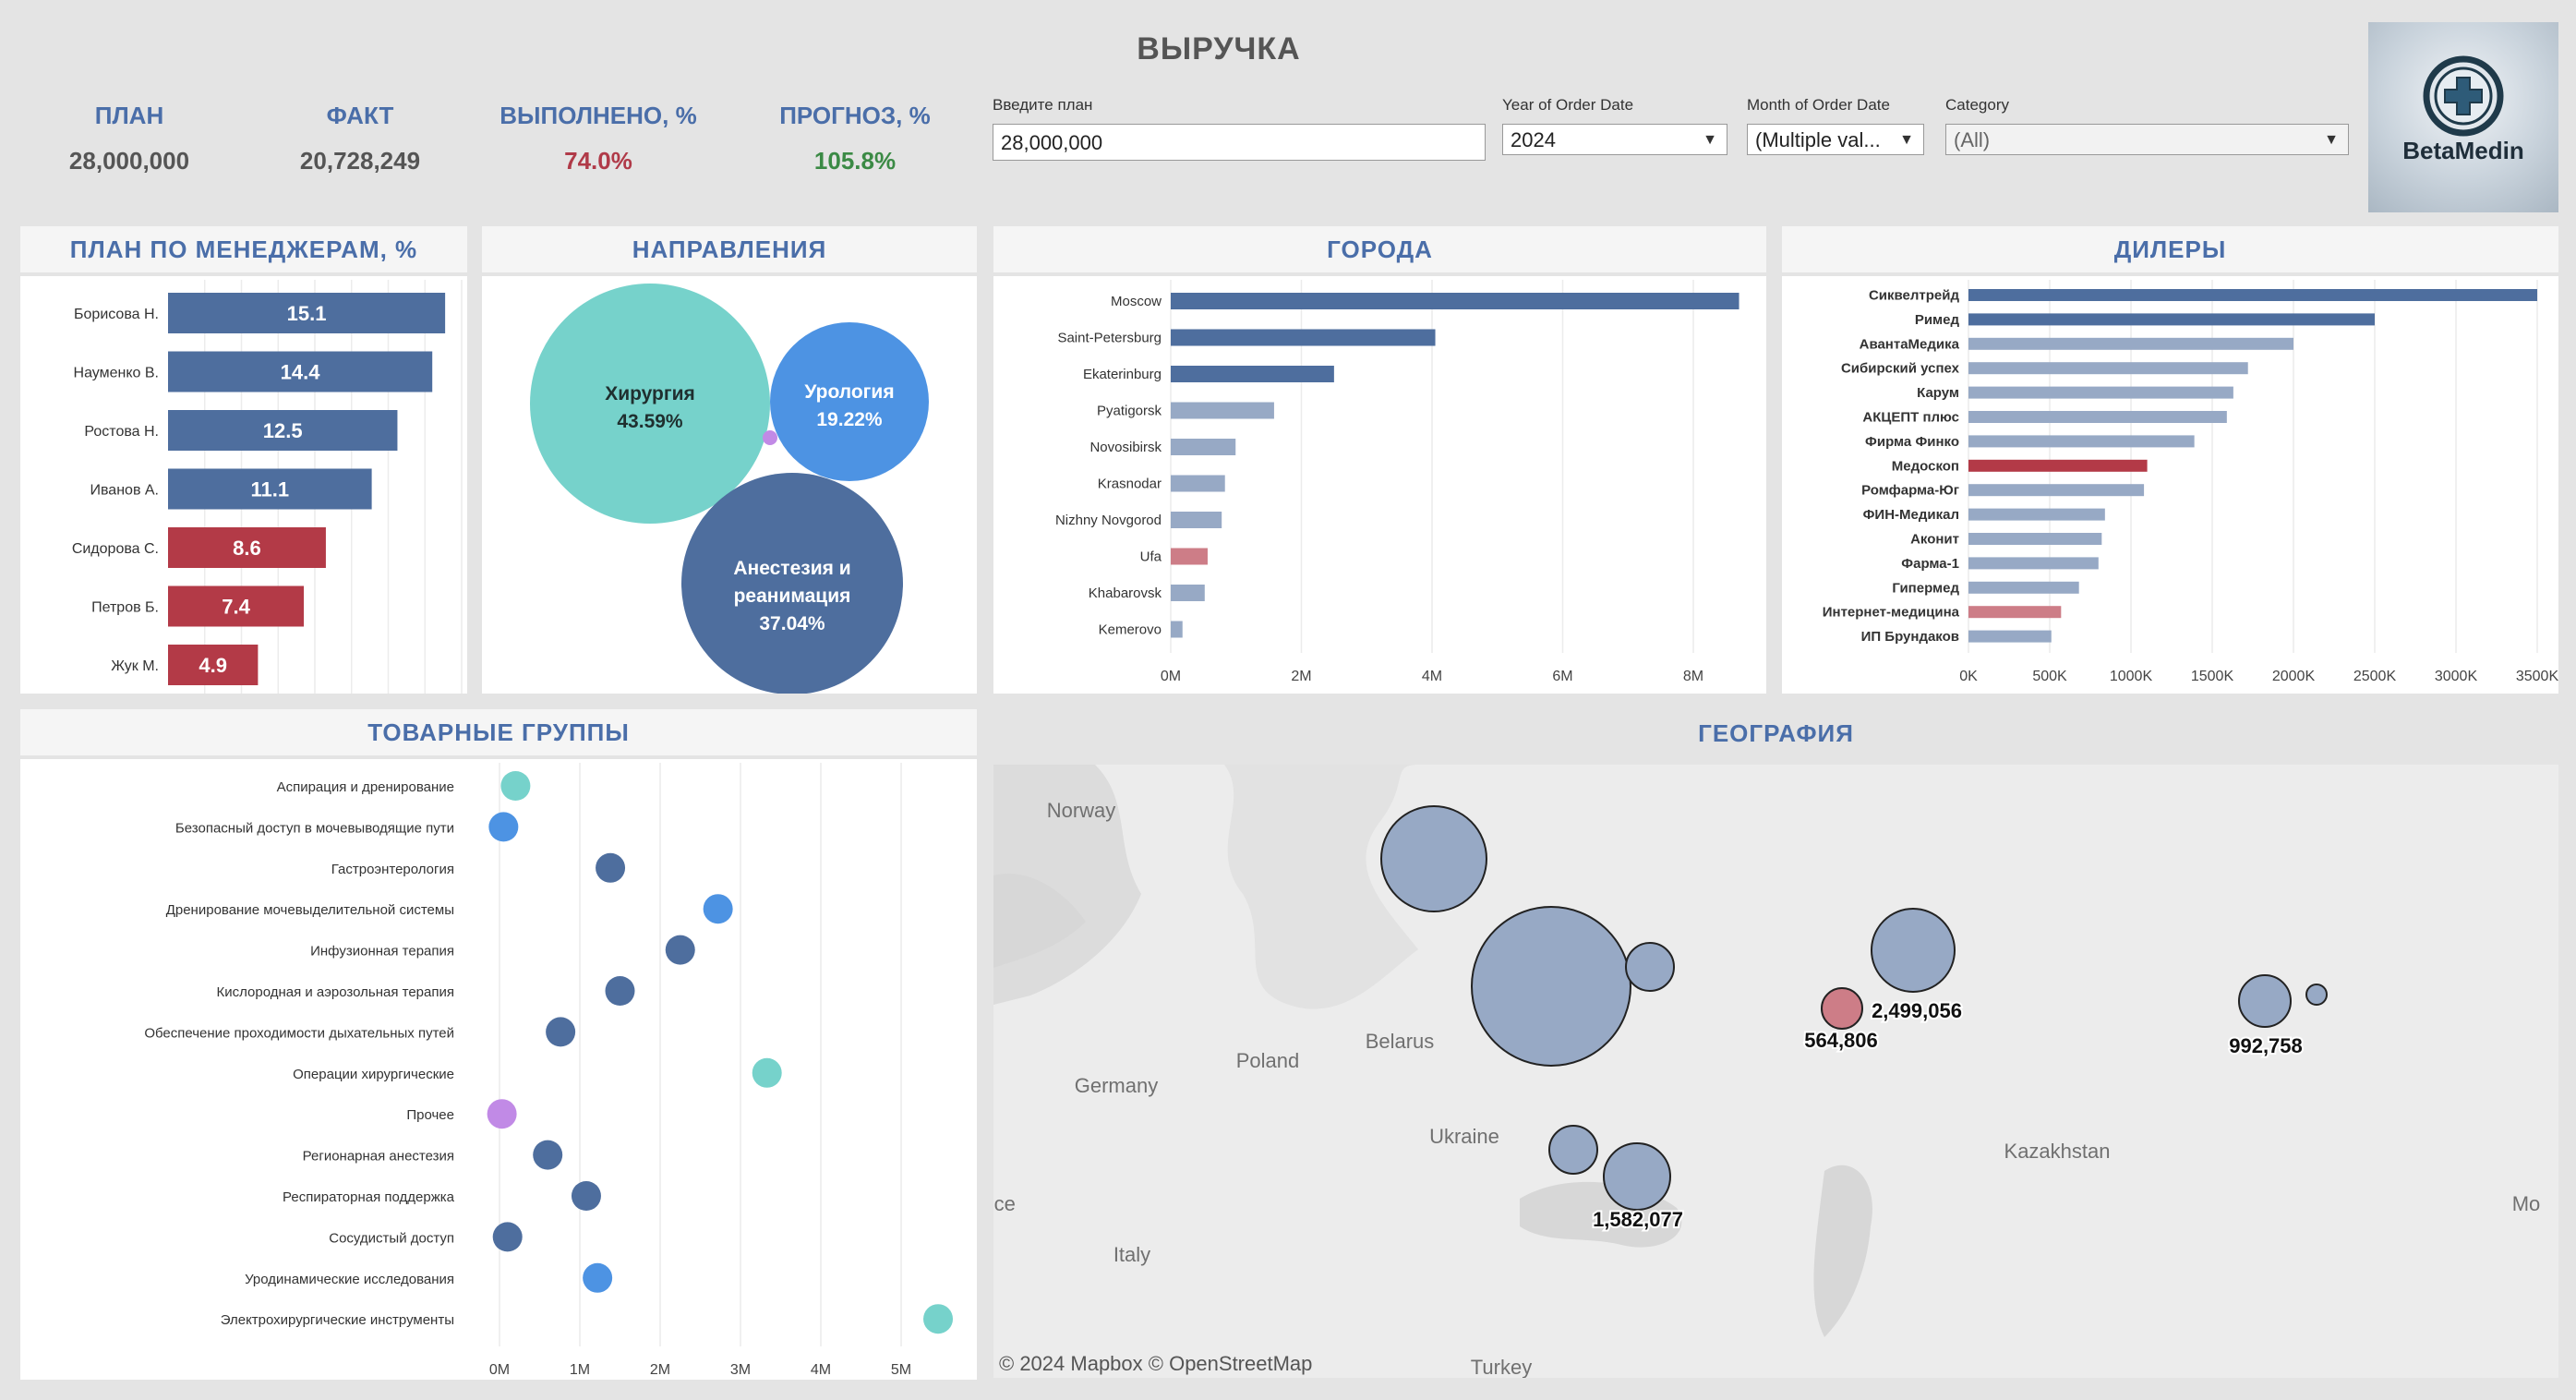 This screenshot has width=2576, height=1400. Describe the element at coordinates (378, 1157) in the screenshot. I see `product-group-label: Регионарная анестезия` at that location.